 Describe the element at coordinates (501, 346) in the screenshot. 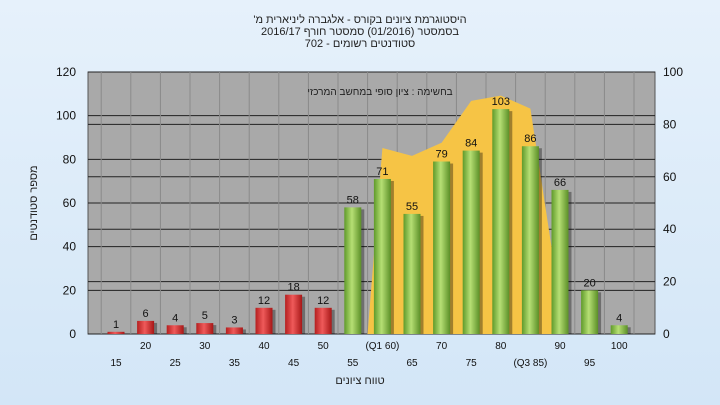

I see `x-tick-label: 80` at that location.